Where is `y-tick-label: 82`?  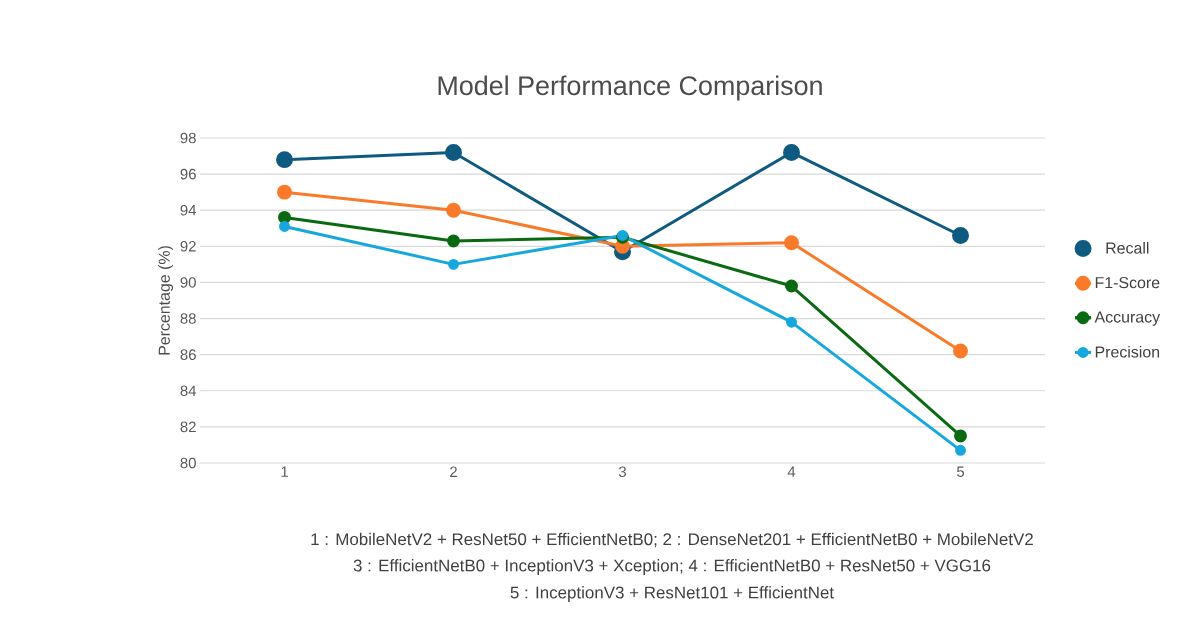
y-tick-label: 82 is located at coordinates (188, 427).